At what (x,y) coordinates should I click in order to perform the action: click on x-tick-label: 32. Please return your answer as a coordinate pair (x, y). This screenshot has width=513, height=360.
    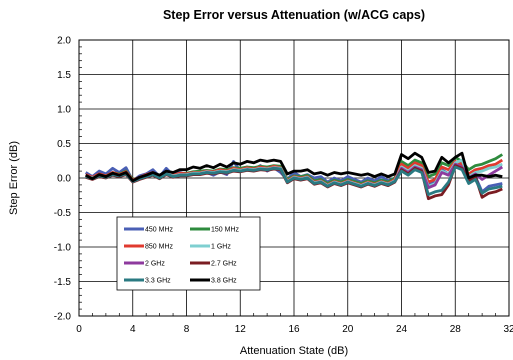
    Looking at the image, I should click on (508, 329).